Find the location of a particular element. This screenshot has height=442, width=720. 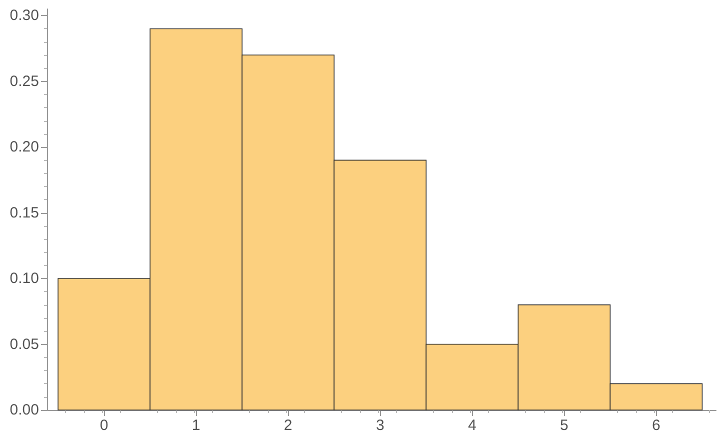

x-tick-label: 1 is located at coordinates (196, 425).